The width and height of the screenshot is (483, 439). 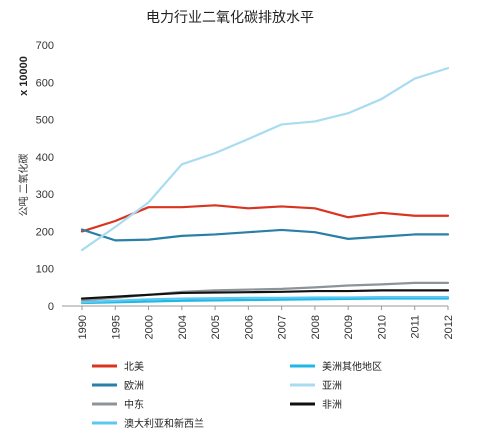 I want to click on legend-label-6: 澳大利亚和新西兰, so click(x=164, y=423).